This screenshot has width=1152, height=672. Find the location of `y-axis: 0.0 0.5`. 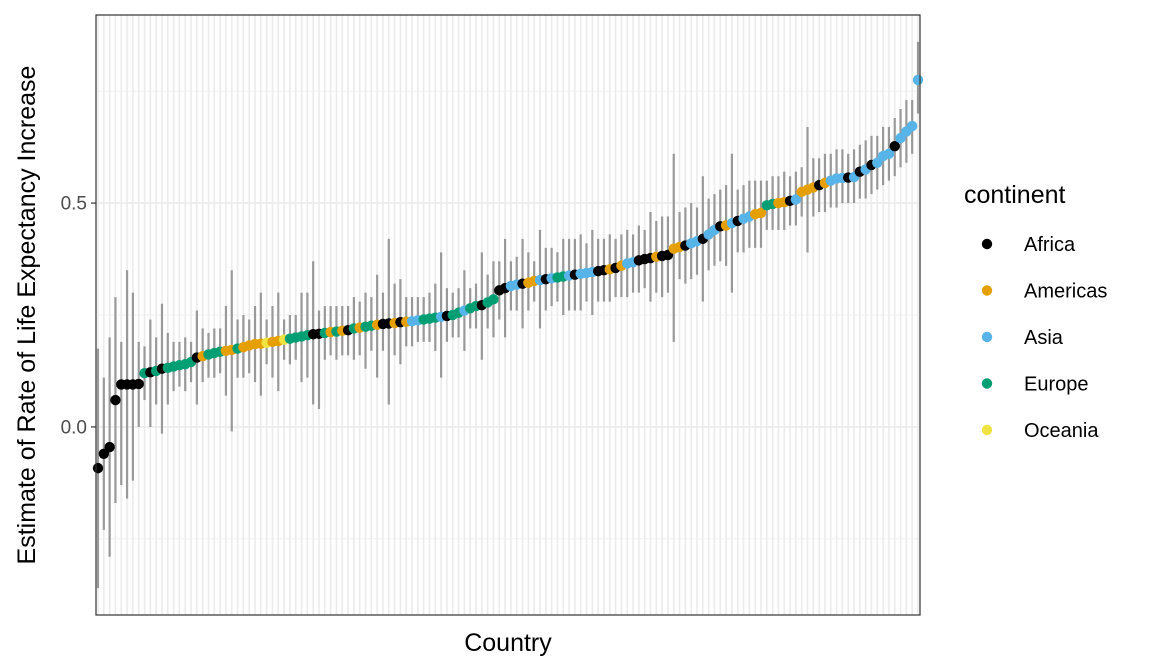

y-axis: 0.0 0.5 is located at coordinates (78, 316).